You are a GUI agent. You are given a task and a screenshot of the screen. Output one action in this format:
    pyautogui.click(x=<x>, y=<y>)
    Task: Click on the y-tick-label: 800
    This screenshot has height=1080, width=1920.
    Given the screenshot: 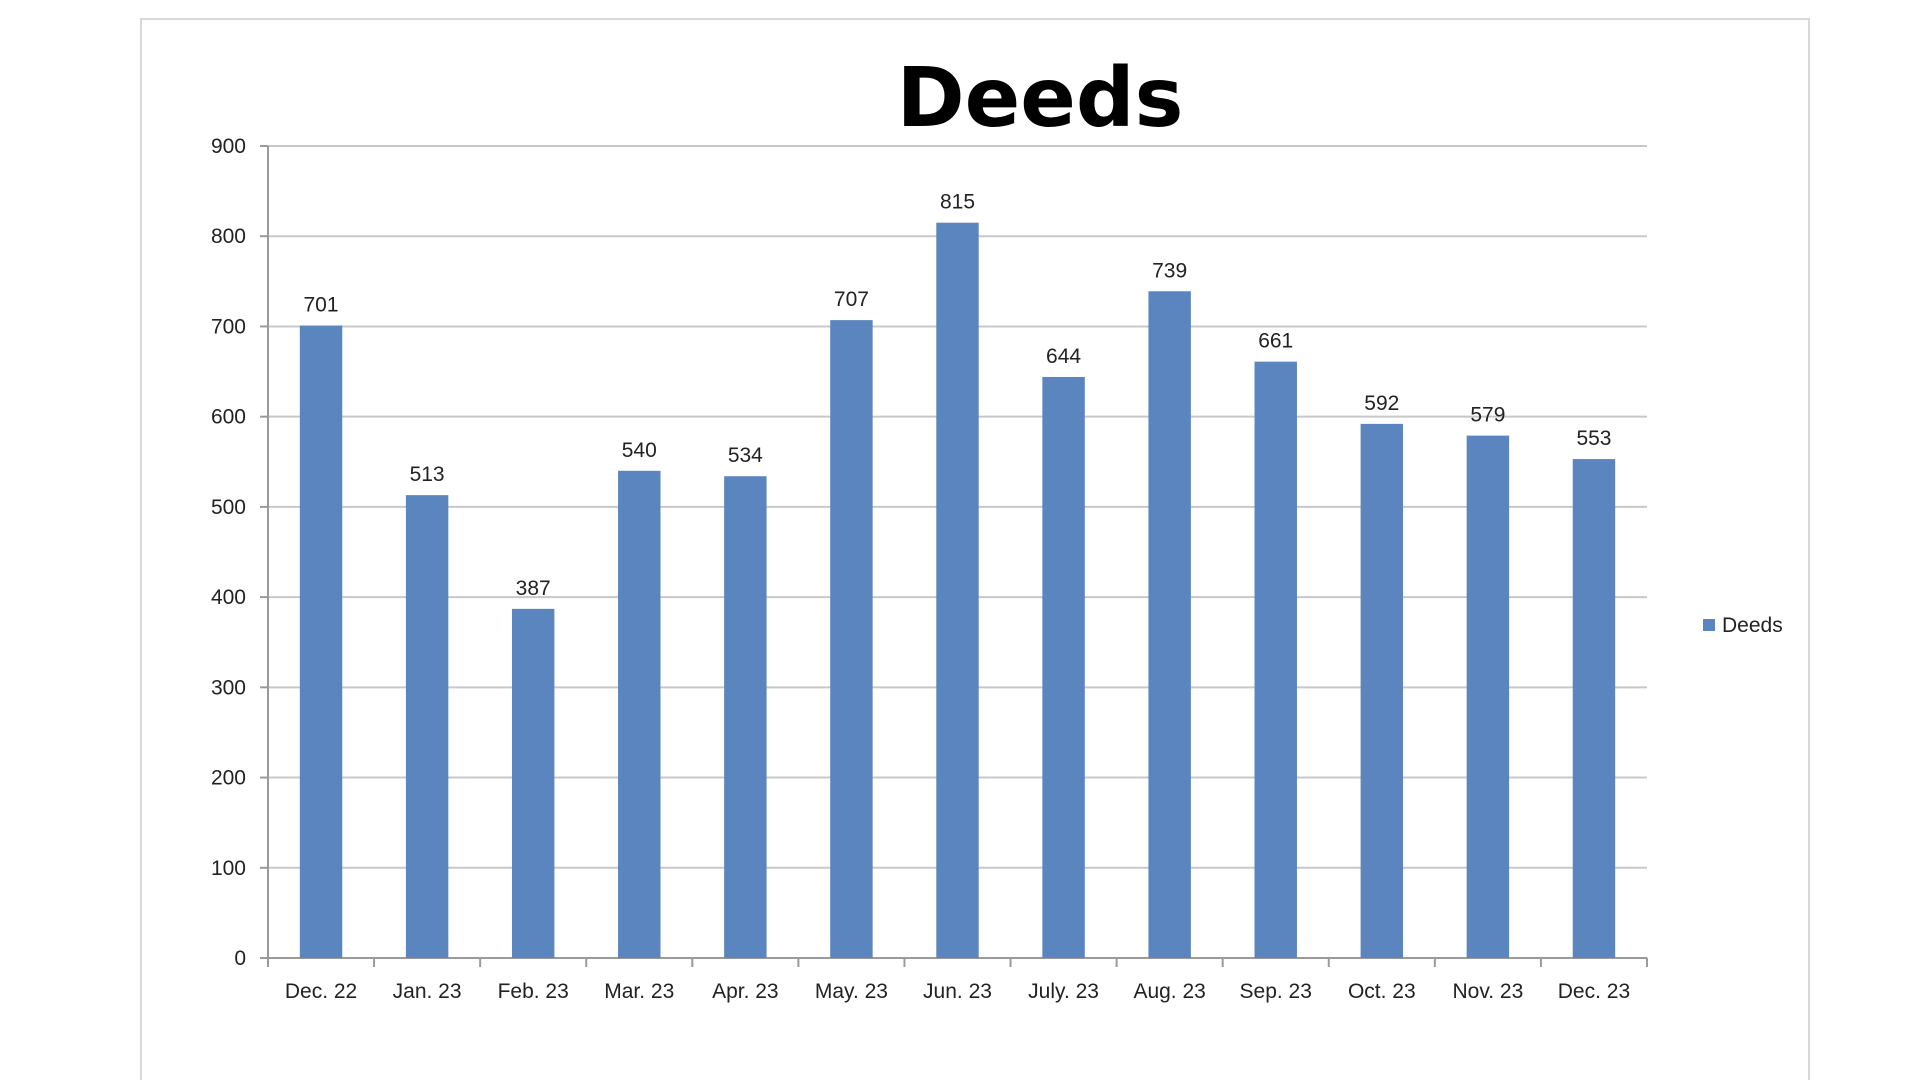 What is the action you would take?
    pyautogui.click(x=228, y=236)
    